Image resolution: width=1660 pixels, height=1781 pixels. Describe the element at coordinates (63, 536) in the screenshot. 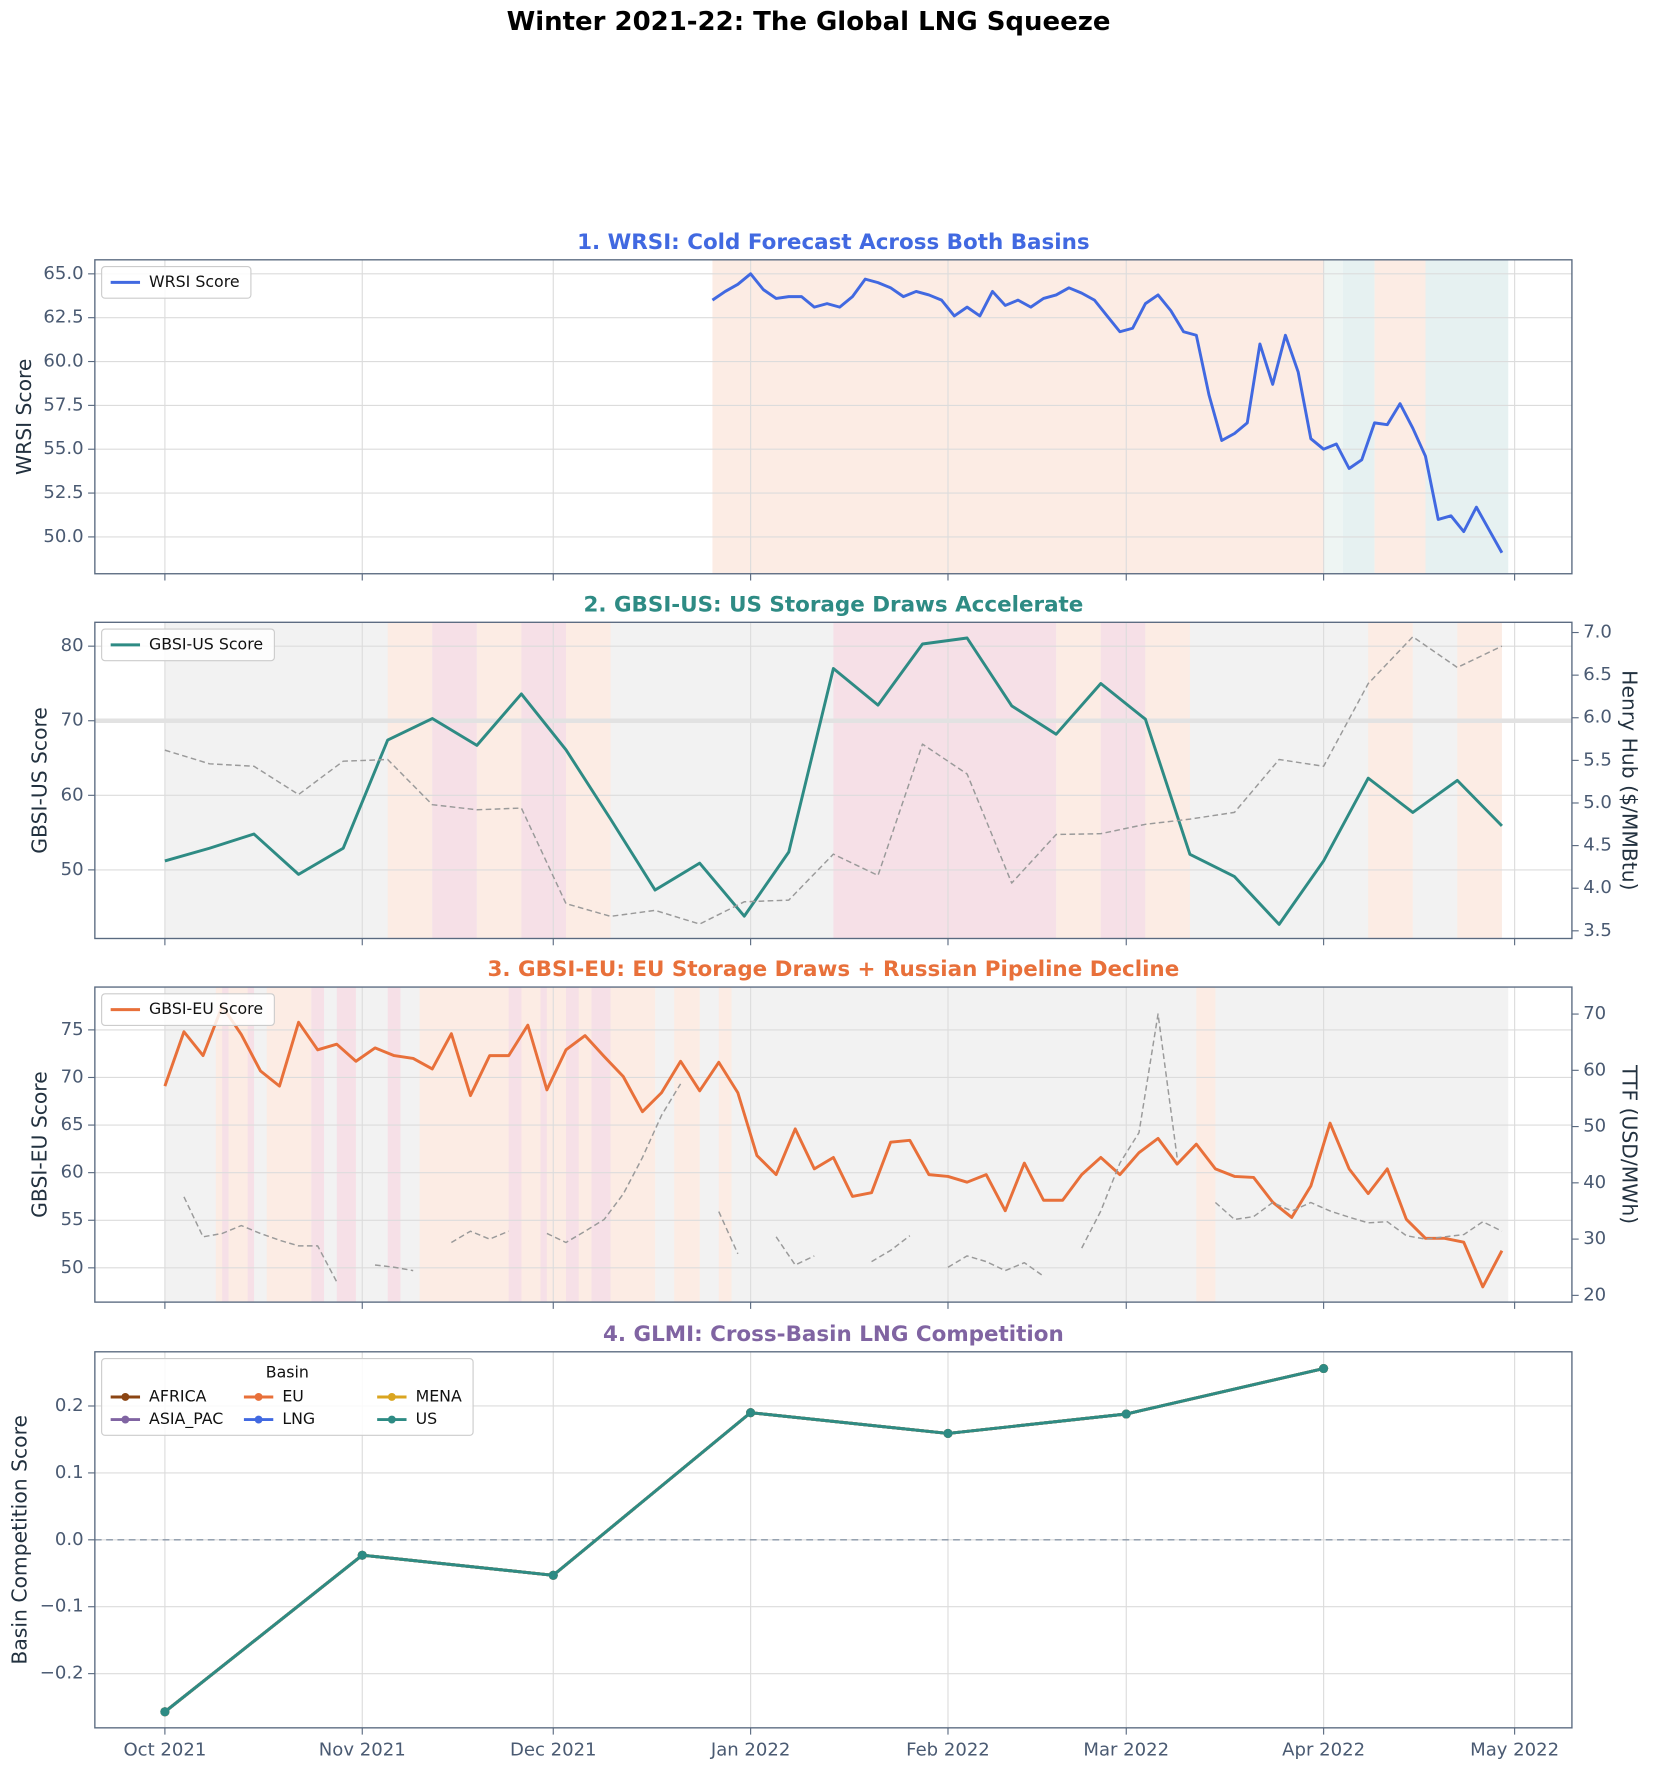

I see `y-tick-label: 50.0` at that location.